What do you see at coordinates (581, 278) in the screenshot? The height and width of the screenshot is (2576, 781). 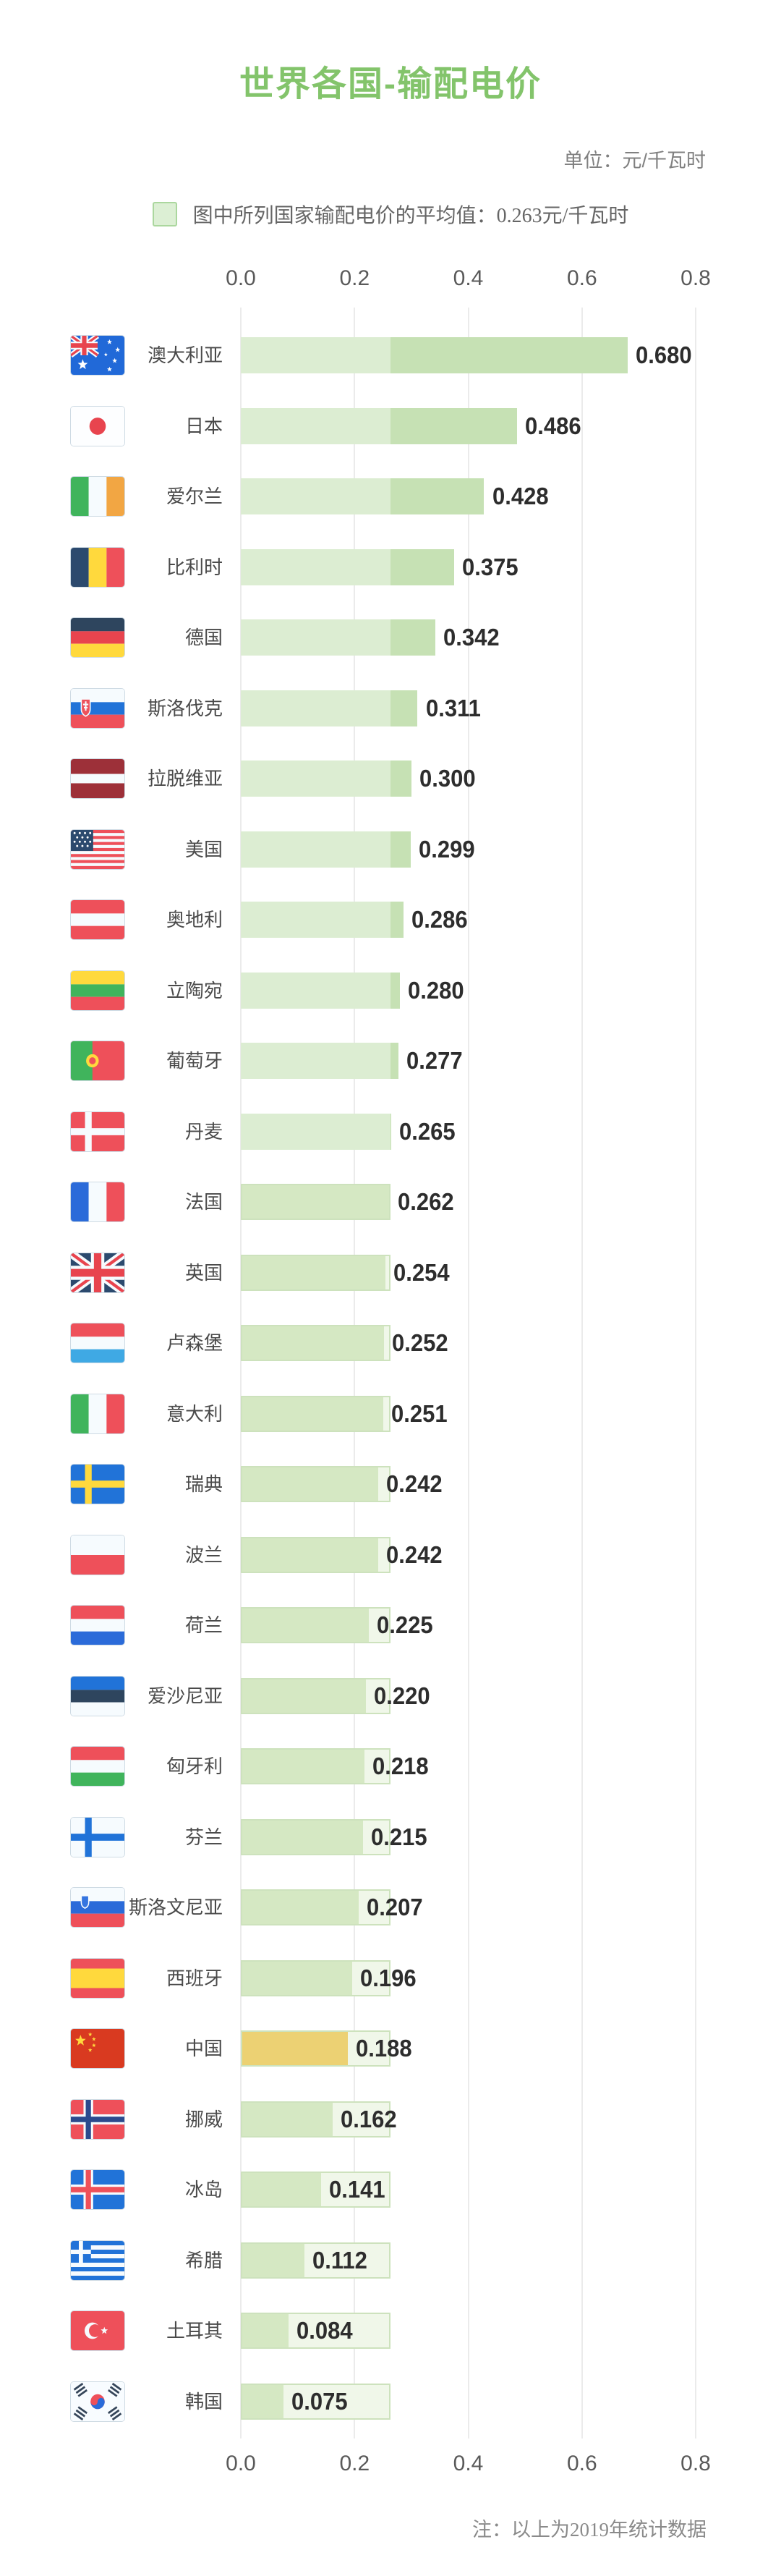 I see `axis-tick-label-top: 0.6` at bounding box center [581, 278].